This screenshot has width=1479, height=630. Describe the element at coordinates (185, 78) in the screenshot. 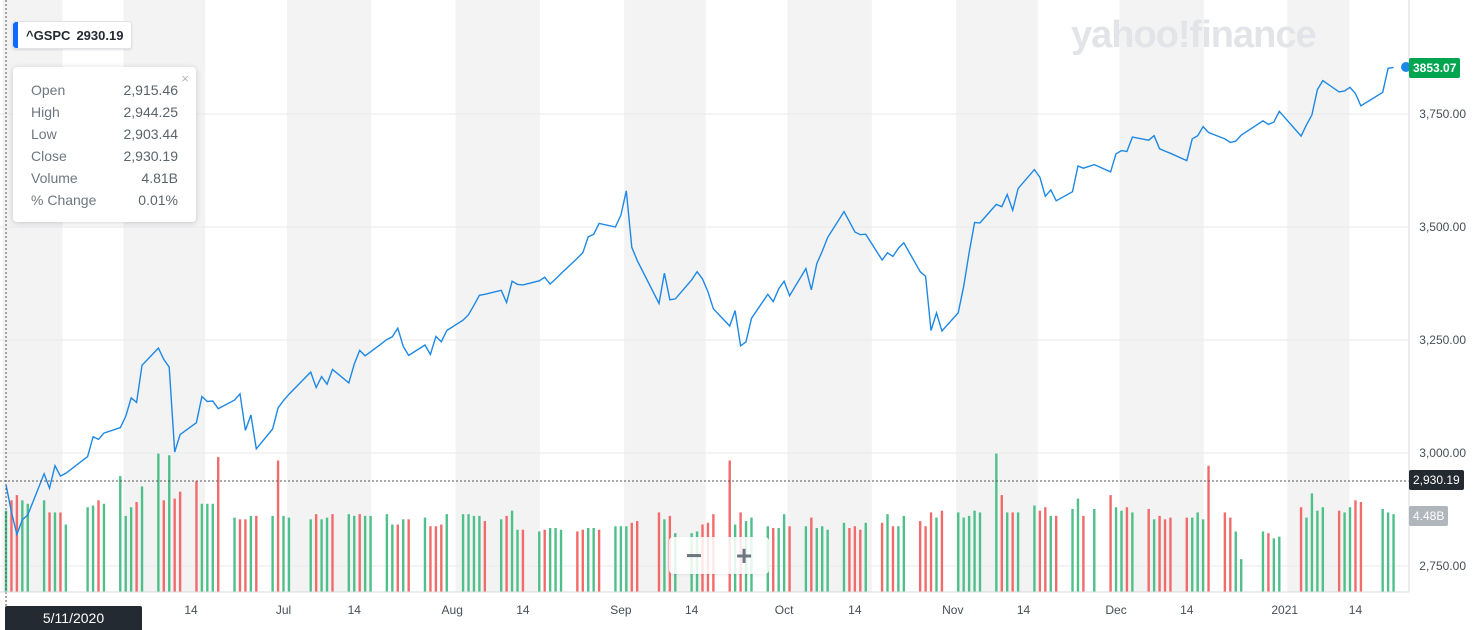

I see `close-icon: ×` at that location.